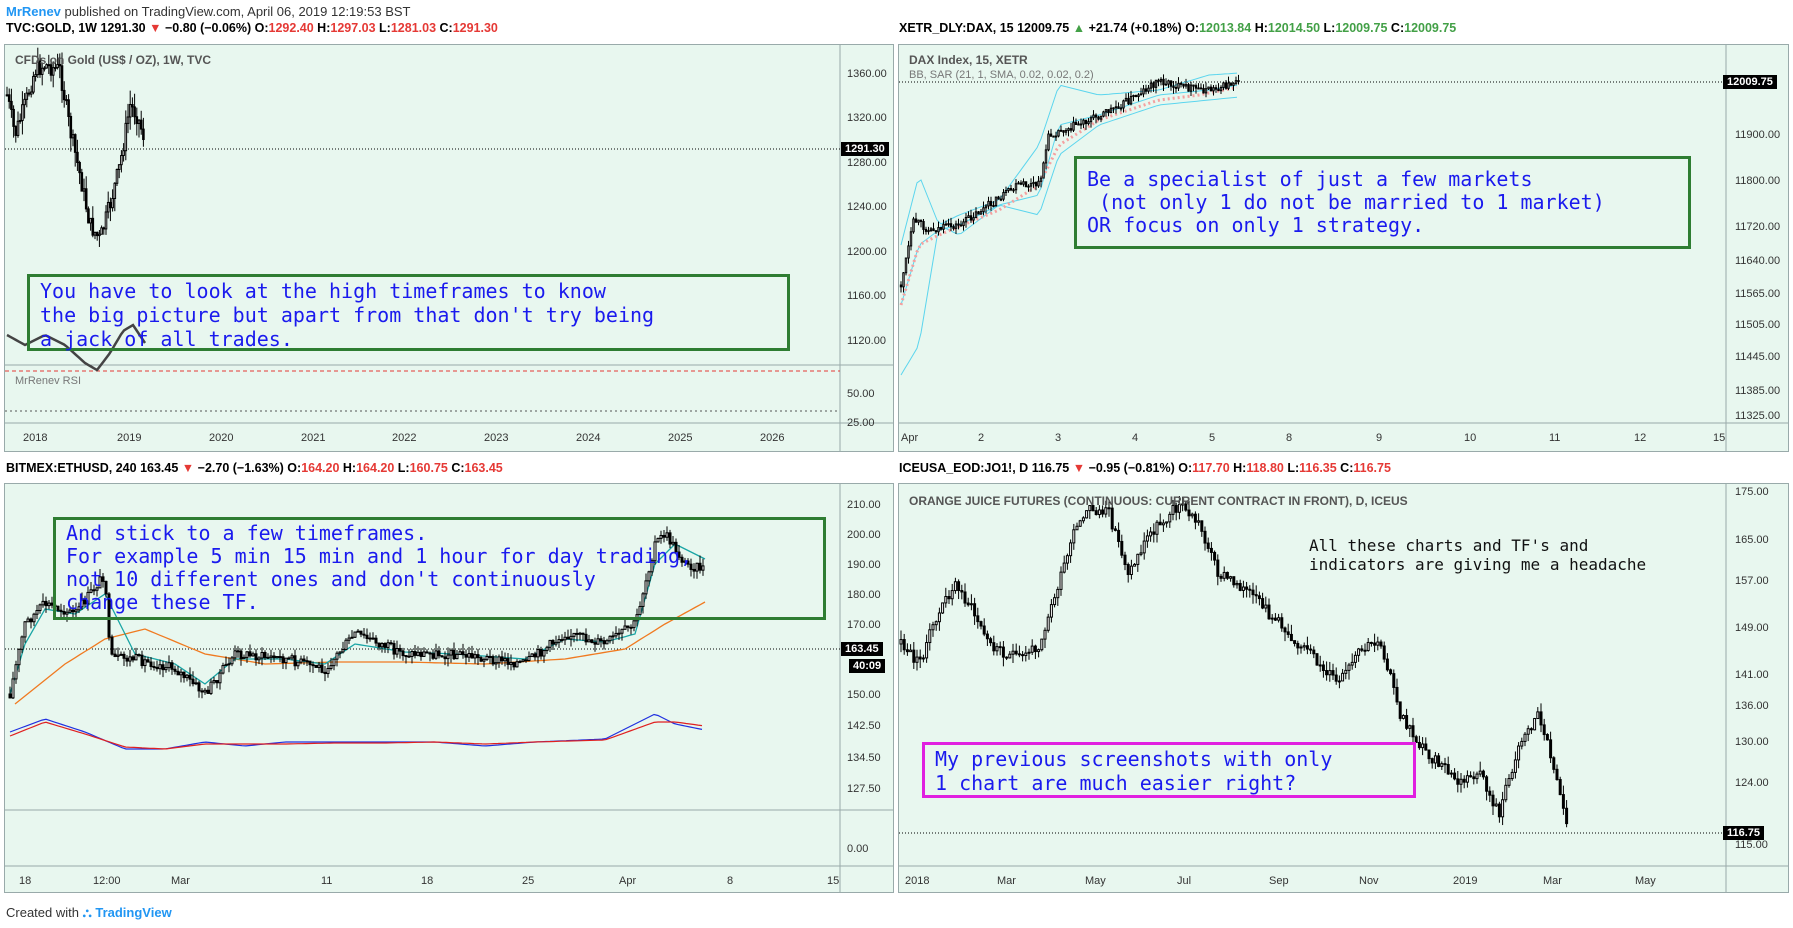 Image resolution: width=1793 pixels, height=928 pixels. Describe the element at coordinates (71, 468) in the screenshot. I see `eth-ticker: BITMEX:ETHUSD, 240` at that location.